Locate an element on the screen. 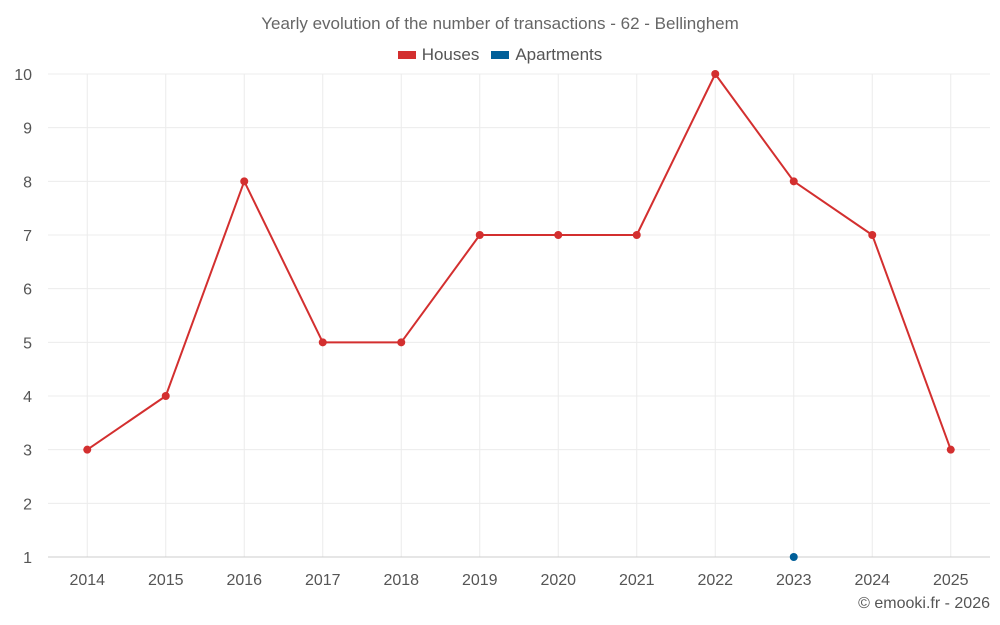  data-point-apartments-2023 is located at coordinates (793, 557).